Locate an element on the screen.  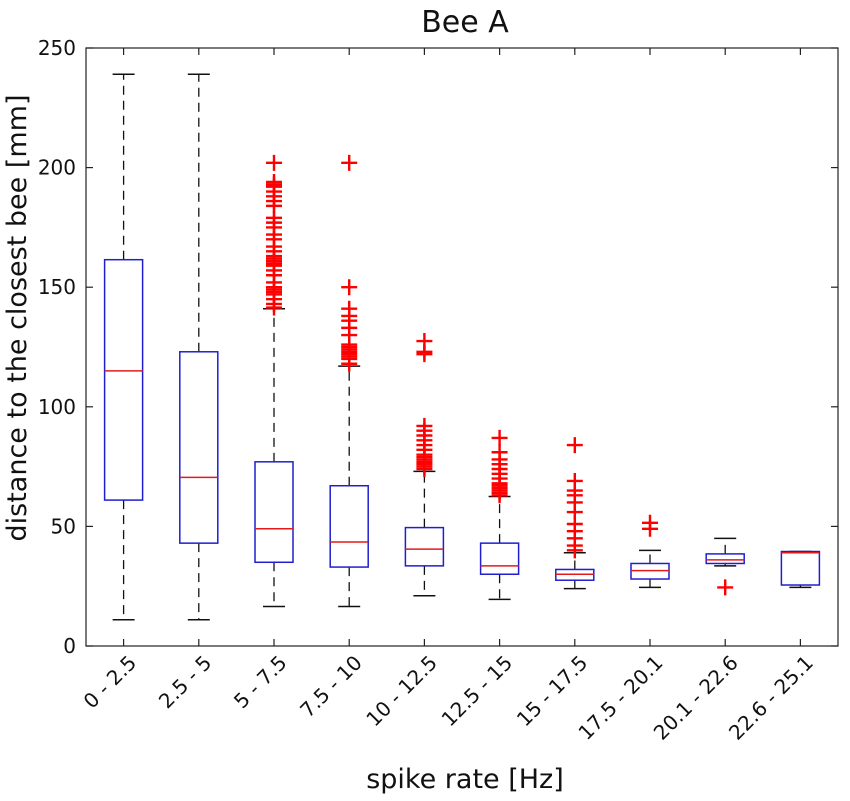
y-tick-label: 50 is located at coordinates (63, 526).